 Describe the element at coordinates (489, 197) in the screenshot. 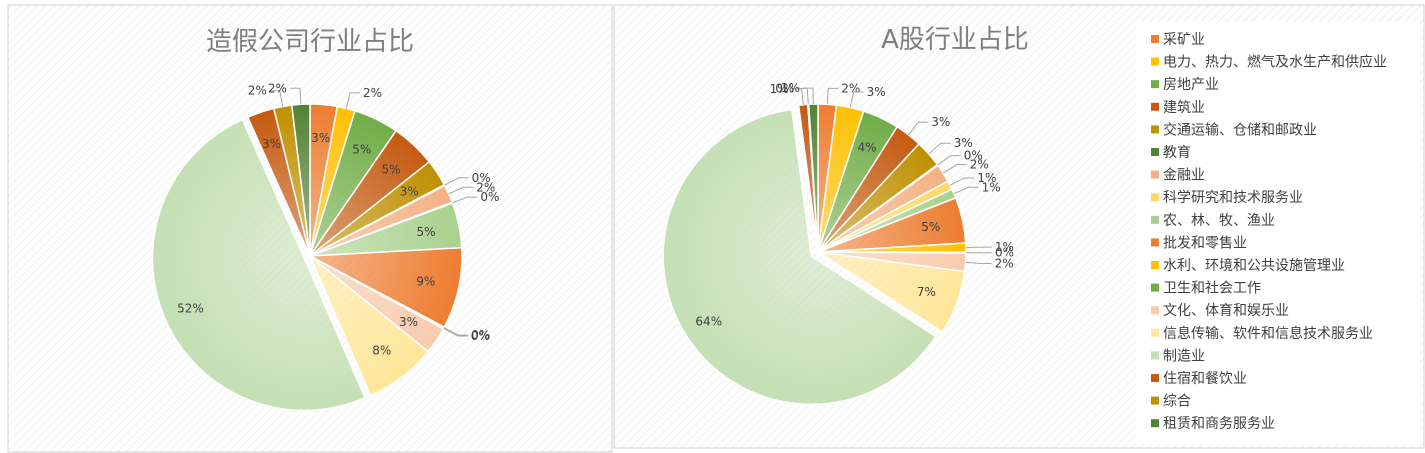

I see `pie-left-label-7: 0%` at that location.